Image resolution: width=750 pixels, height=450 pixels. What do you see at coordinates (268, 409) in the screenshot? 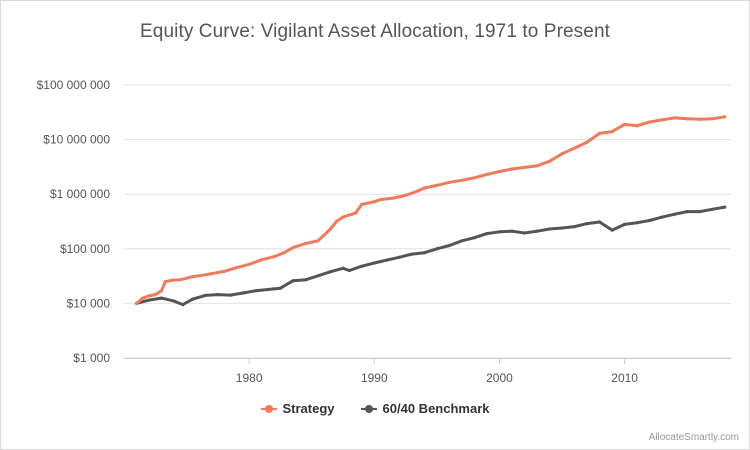
I see `legend-swatch-strategy` at bounding box center [268, 409].